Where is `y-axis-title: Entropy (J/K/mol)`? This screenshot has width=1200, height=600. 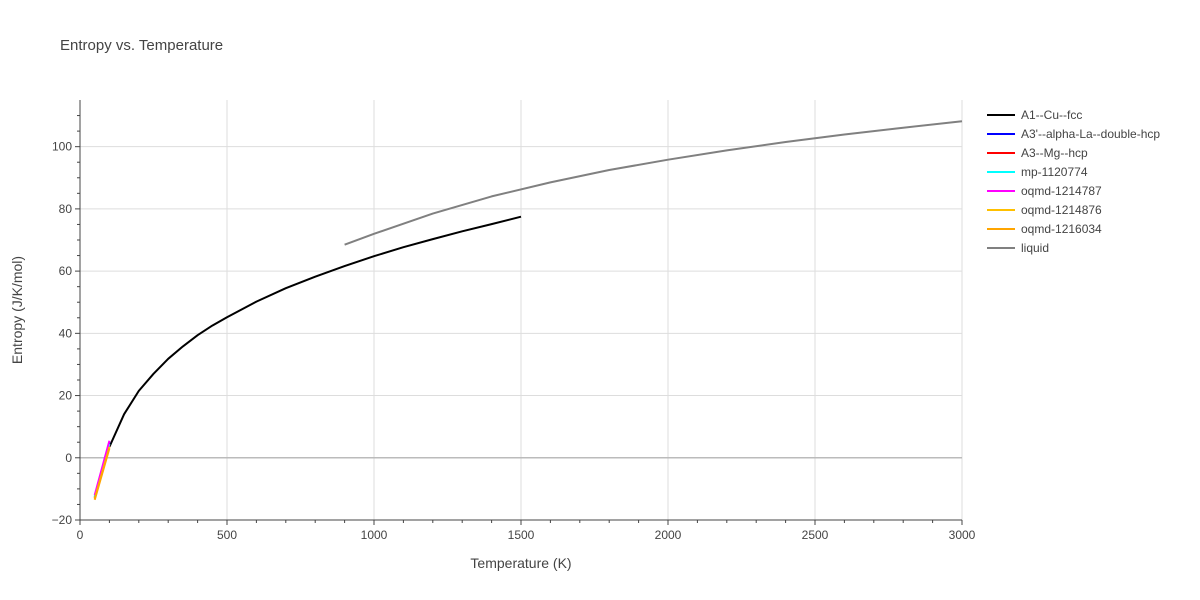 y-axis-title: Entropy (J/K/mol) is located at coordinates (17, 310).